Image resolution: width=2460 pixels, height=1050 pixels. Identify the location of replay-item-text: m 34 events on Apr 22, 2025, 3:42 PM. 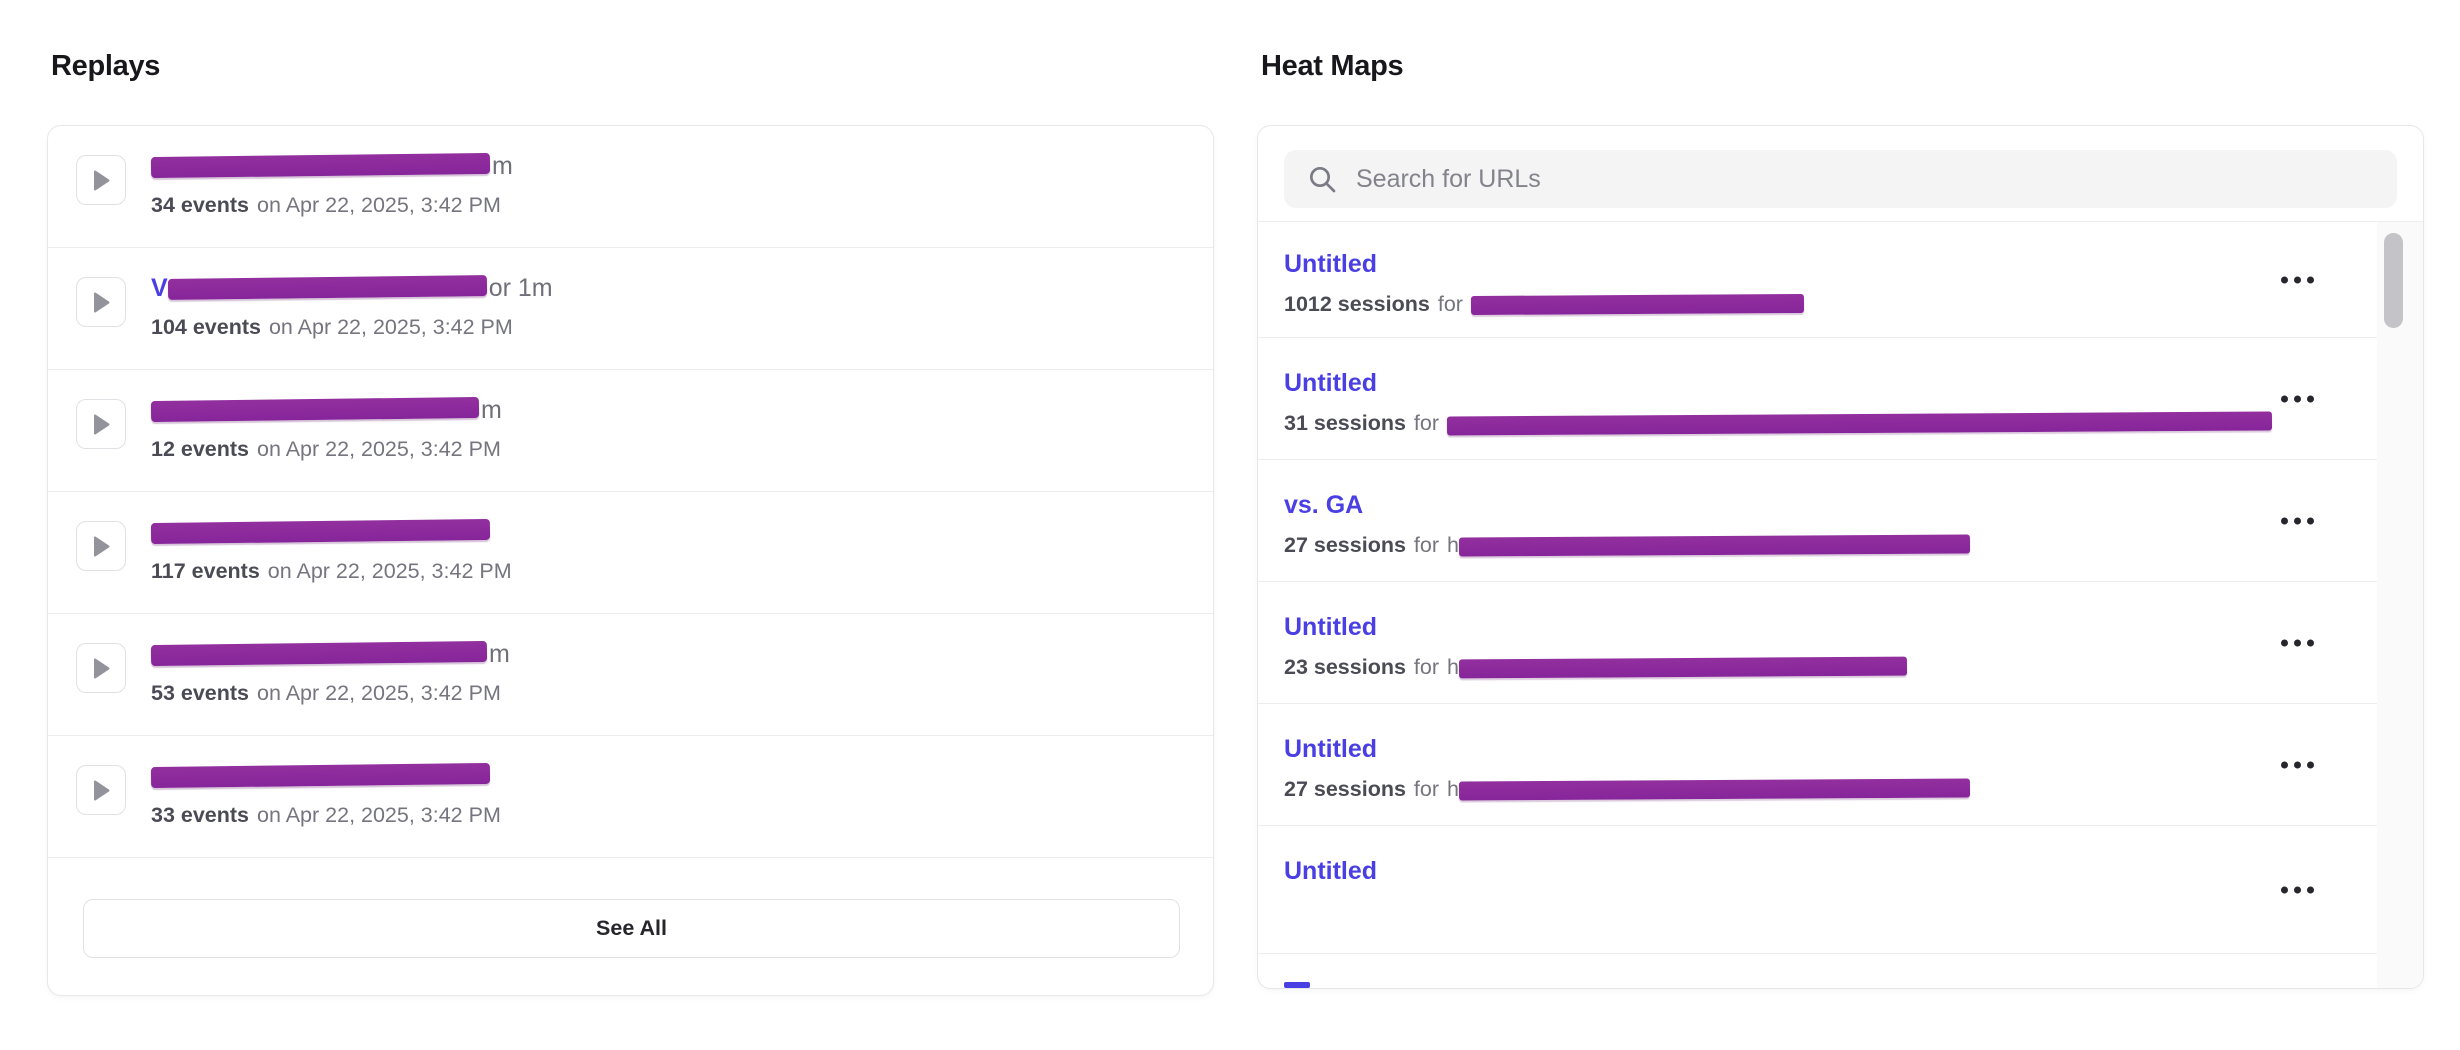
(331, 184).